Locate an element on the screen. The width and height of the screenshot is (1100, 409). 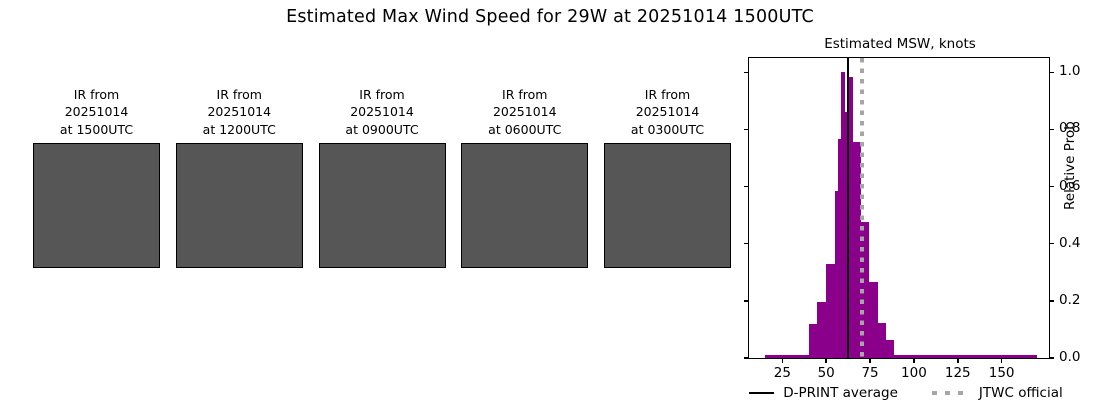
satellite-panel: IR from 20251014 at 1200UTC is located at coordinates (239, 177).